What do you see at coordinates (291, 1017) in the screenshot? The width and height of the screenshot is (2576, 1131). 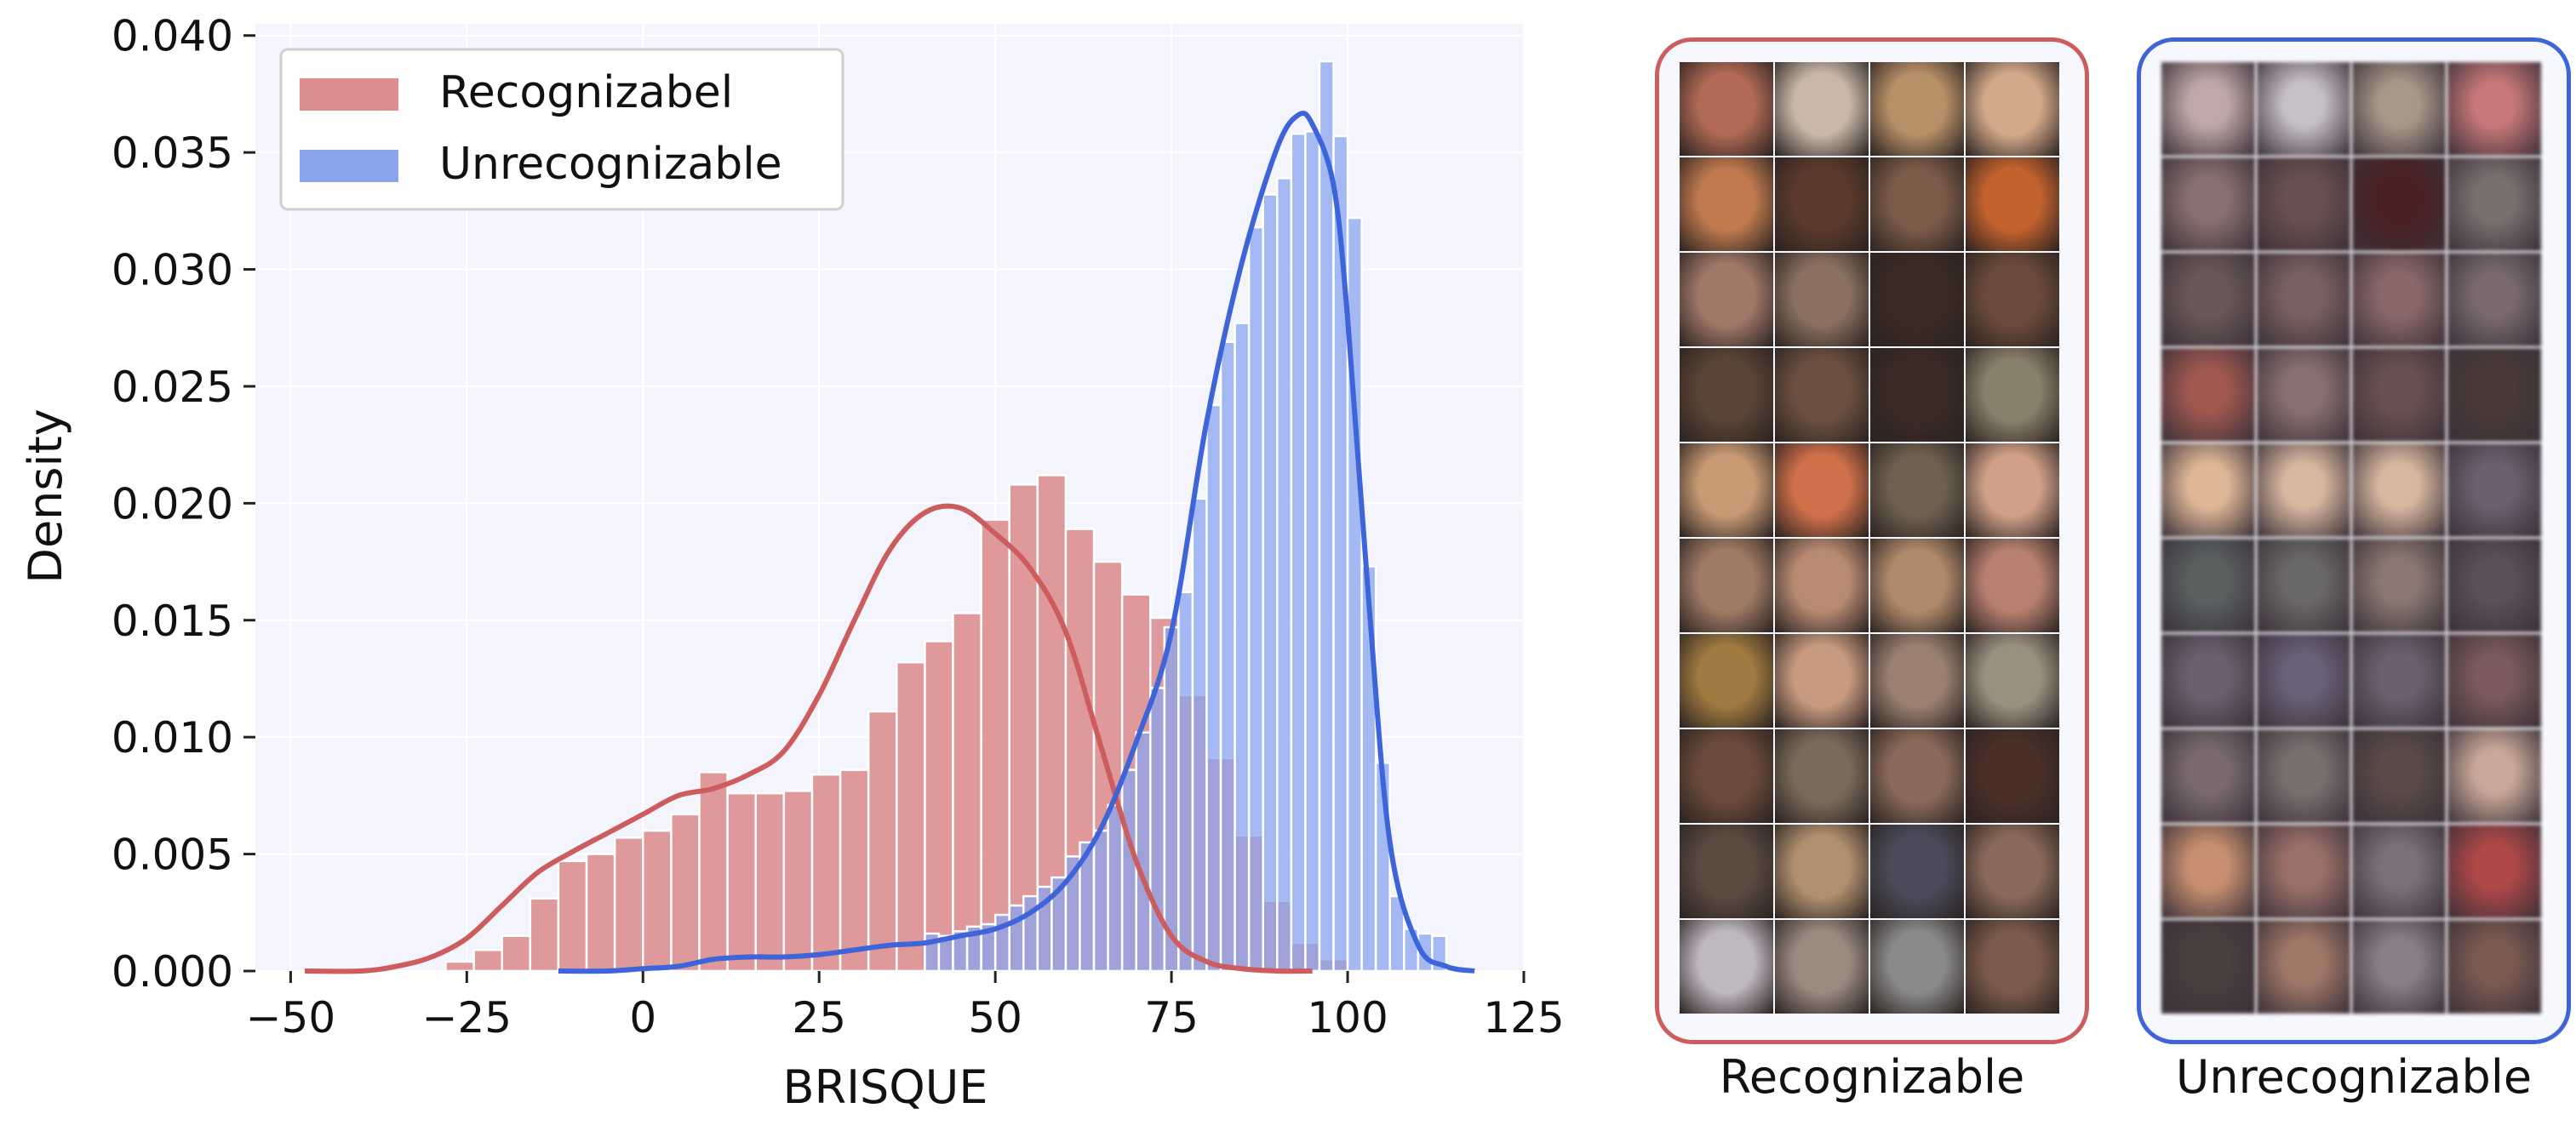 I see `x-tick-label: −50` at bounding box center [291, 1017].